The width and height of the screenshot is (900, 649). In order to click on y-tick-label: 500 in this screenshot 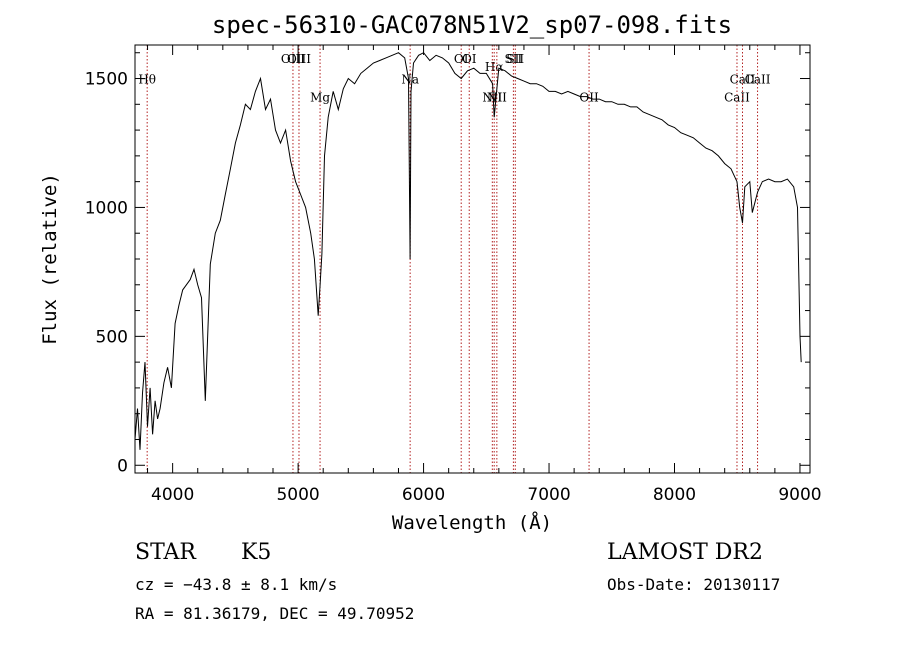, I will do `click(112, 337)`.